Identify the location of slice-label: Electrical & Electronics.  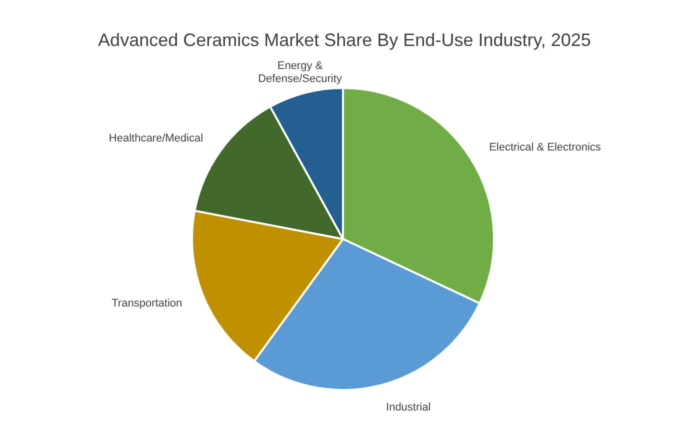
(545, 147).